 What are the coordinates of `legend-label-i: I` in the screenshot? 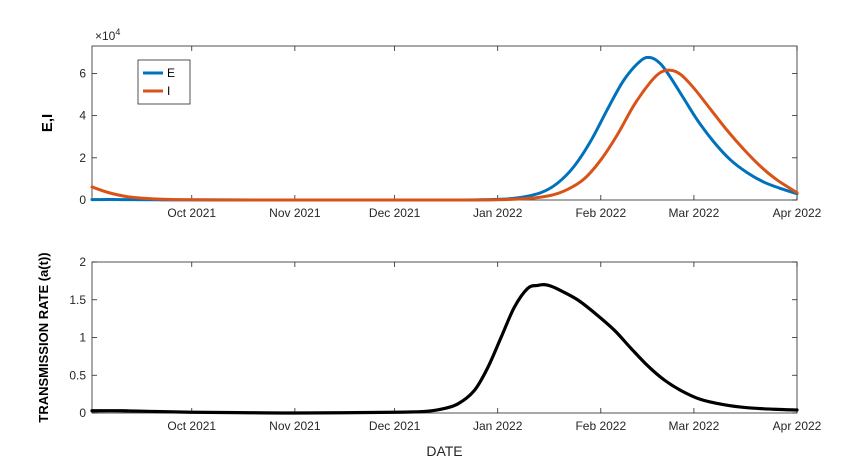 It's located at (168, 91).